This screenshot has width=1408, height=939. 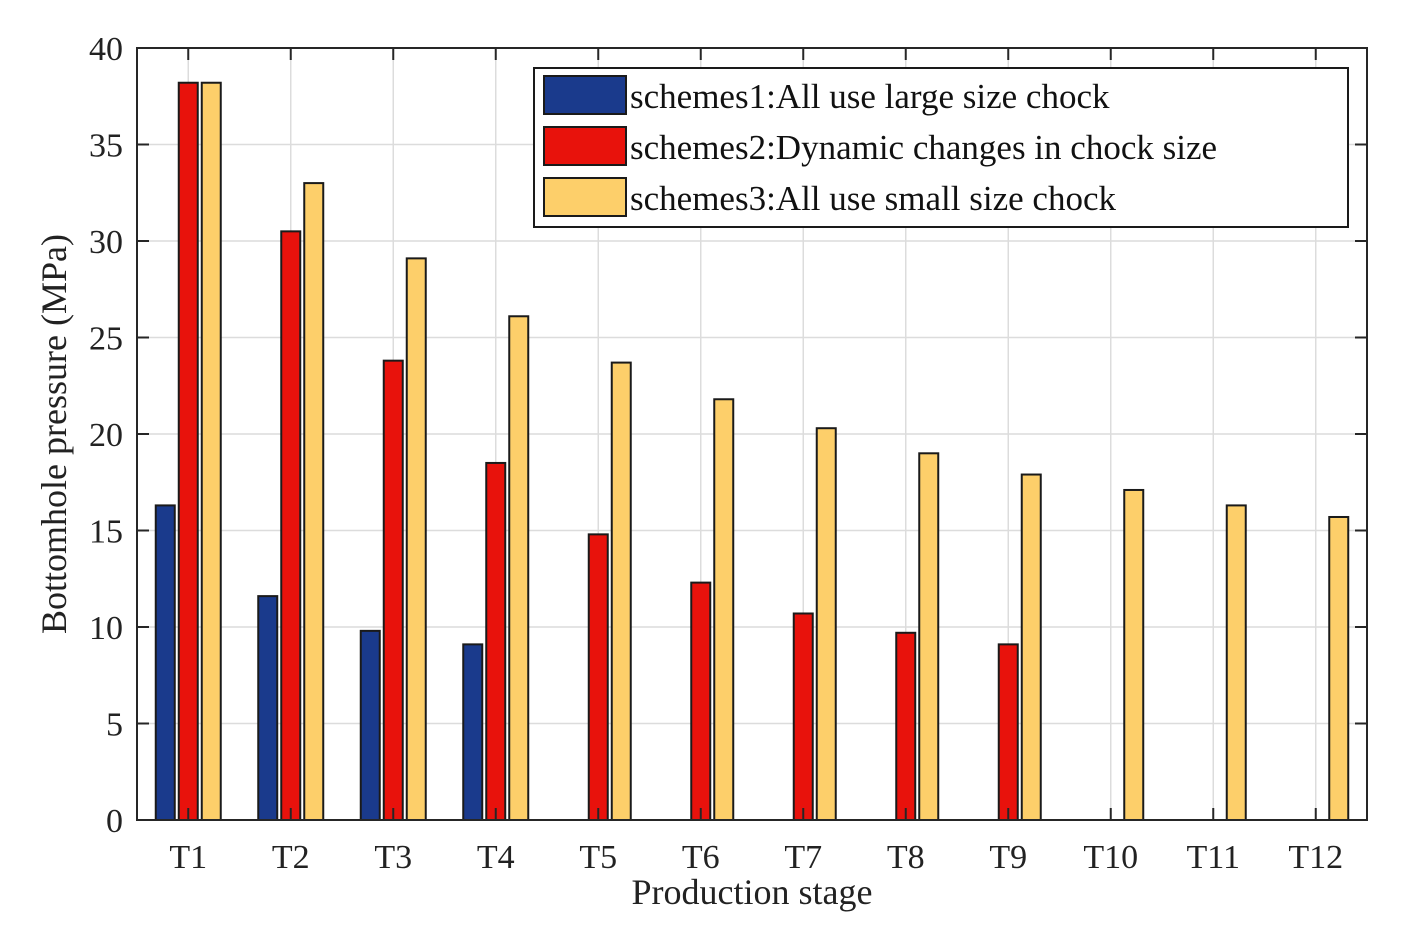 I want to click on y-tick-label: 0, so click(x=114, y=821).